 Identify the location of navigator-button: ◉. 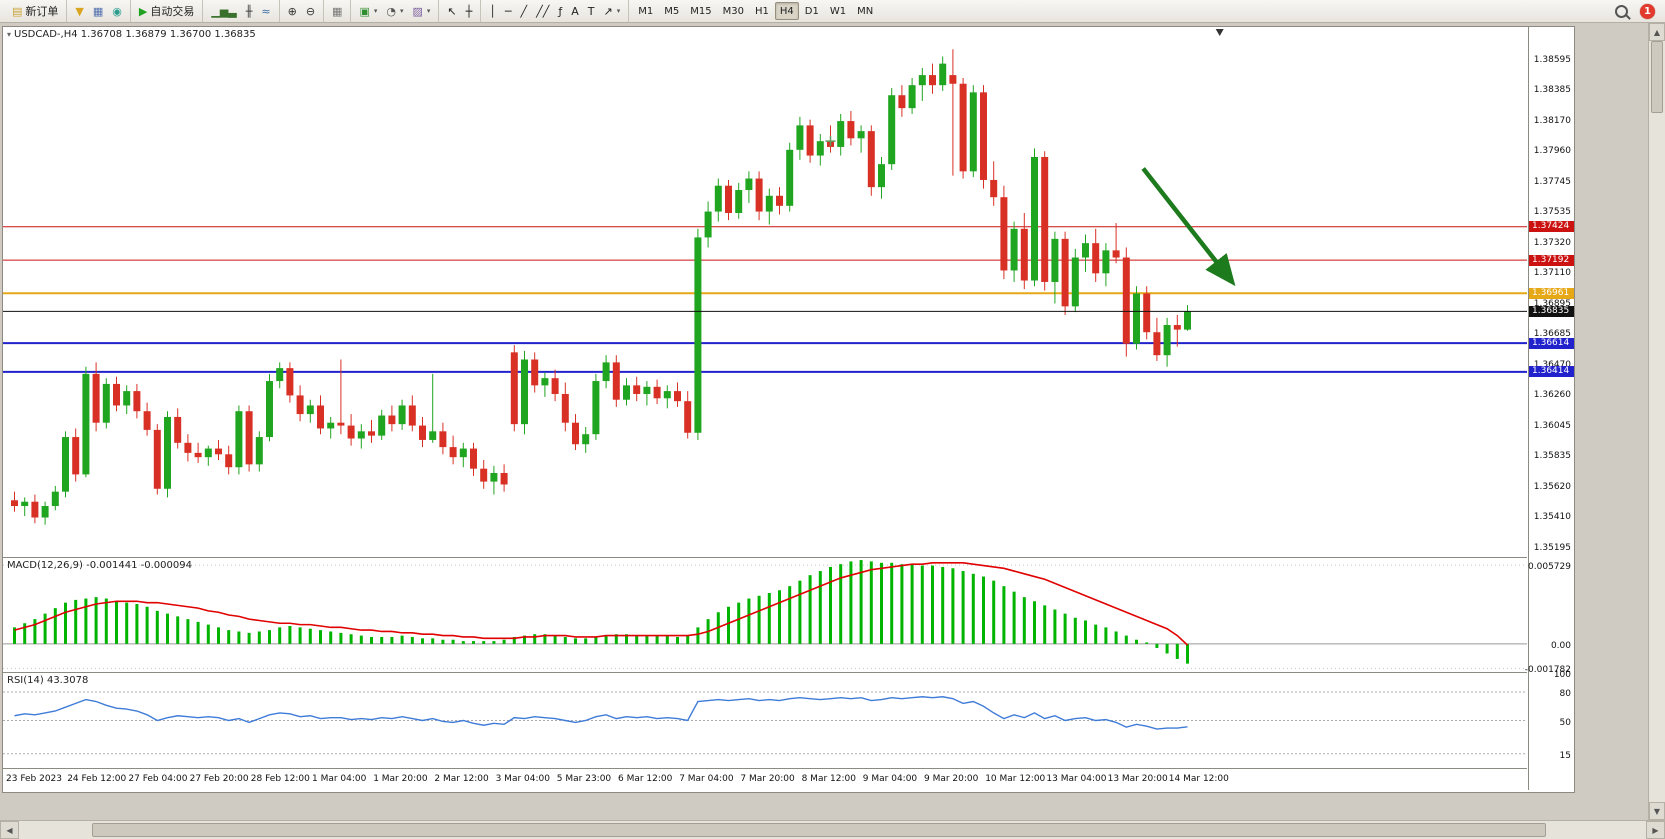
(117, 11).